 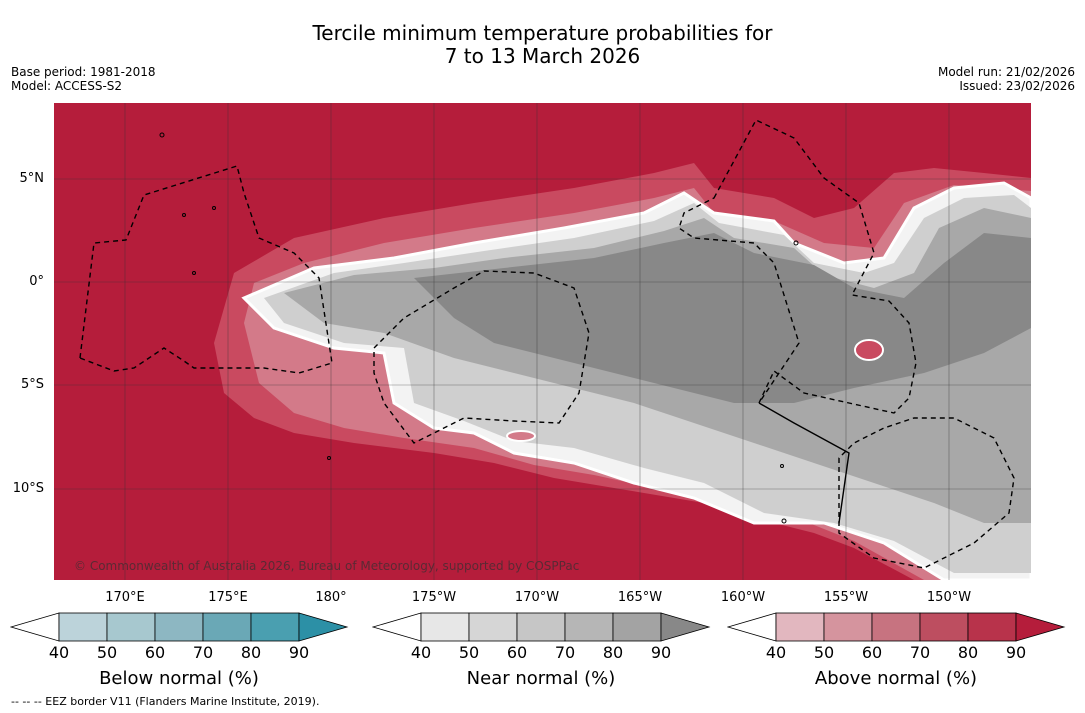 I want to click on colorbar-above-normal, so click(x=896, y=627).